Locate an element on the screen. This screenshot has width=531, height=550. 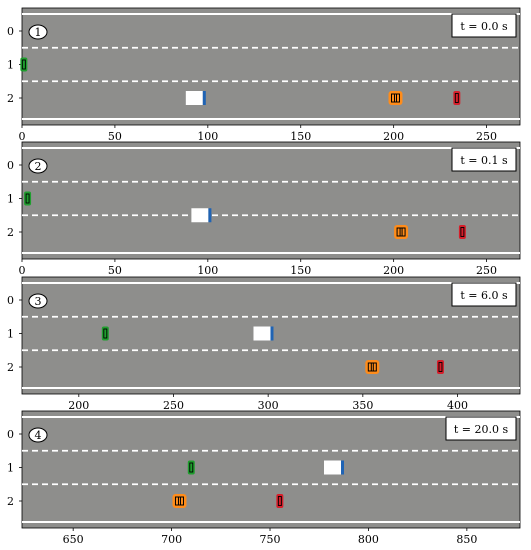
panel-number: 2 is located at coordinates (38, 166).